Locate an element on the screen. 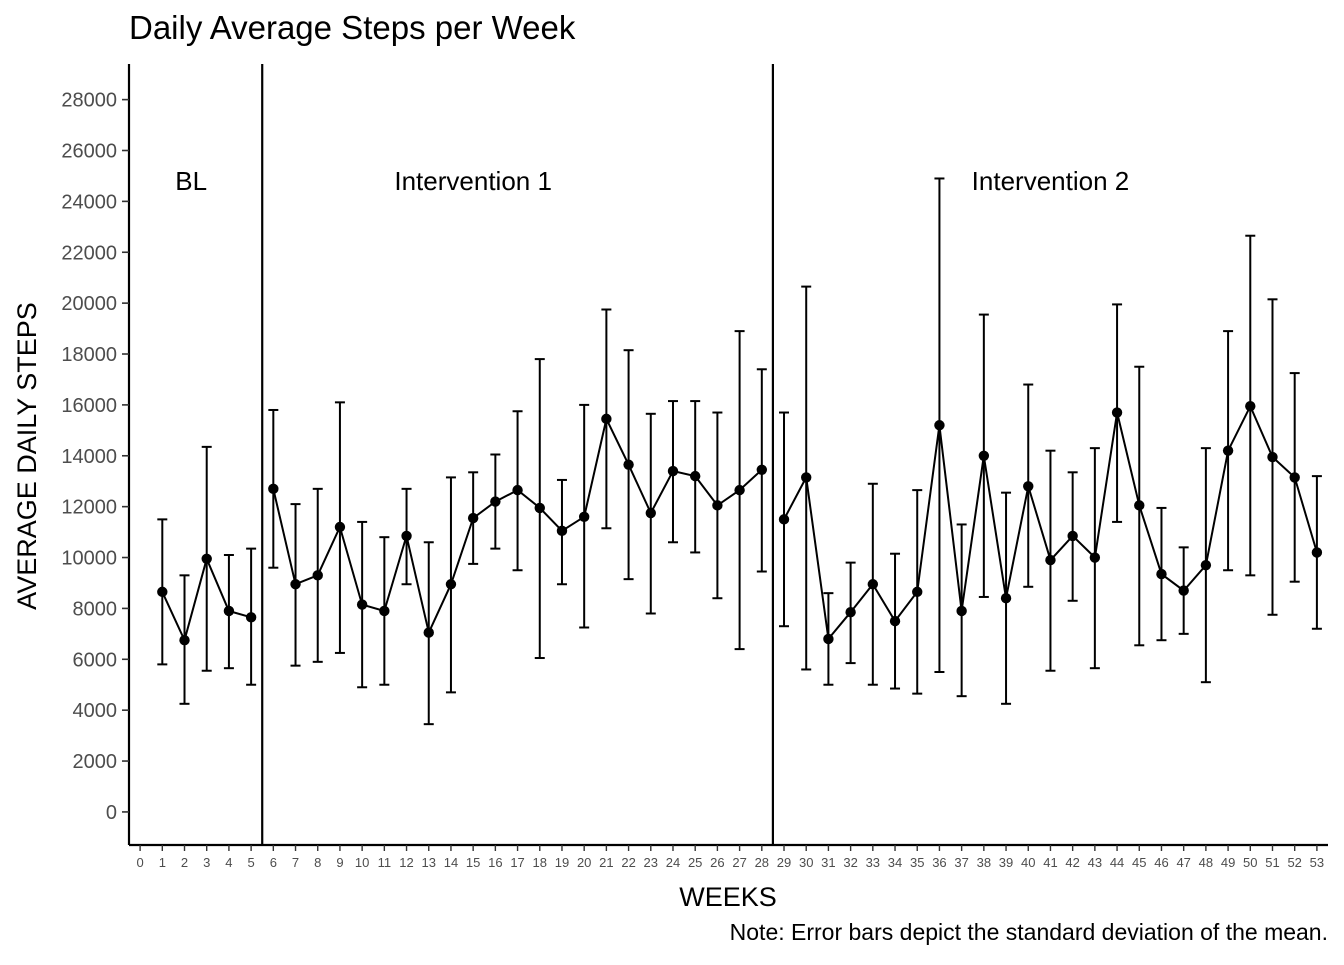 The height and width of the screenshot is (965, 1344). x-tick-label: 0 is located at coordinates (139, 862).